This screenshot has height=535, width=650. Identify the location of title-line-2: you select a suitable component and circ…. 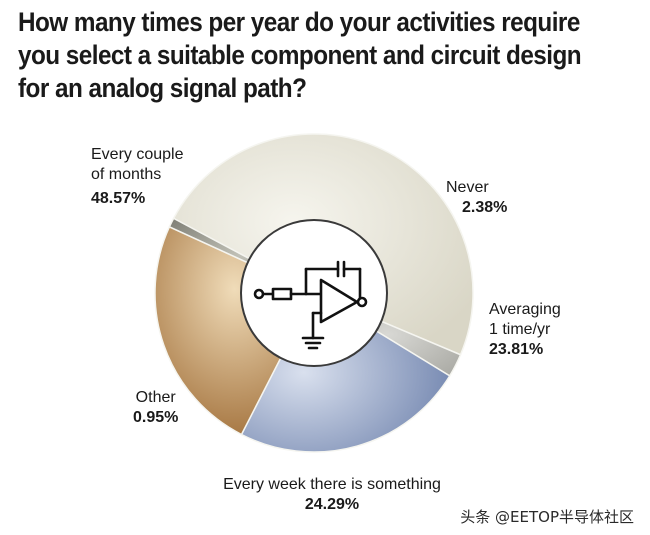
(300, 55).